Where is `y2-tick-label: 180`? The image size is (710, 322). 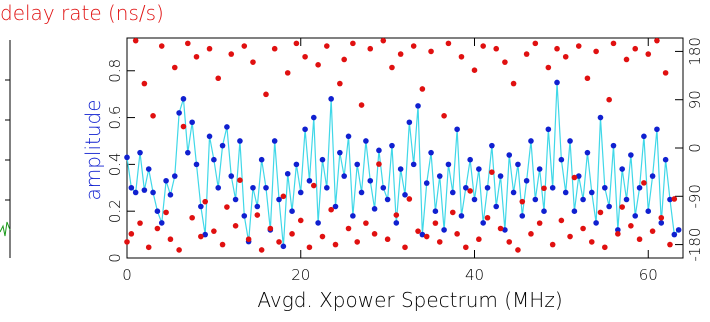
y2-tick-label: 180 is located at coordinates (695, 51).